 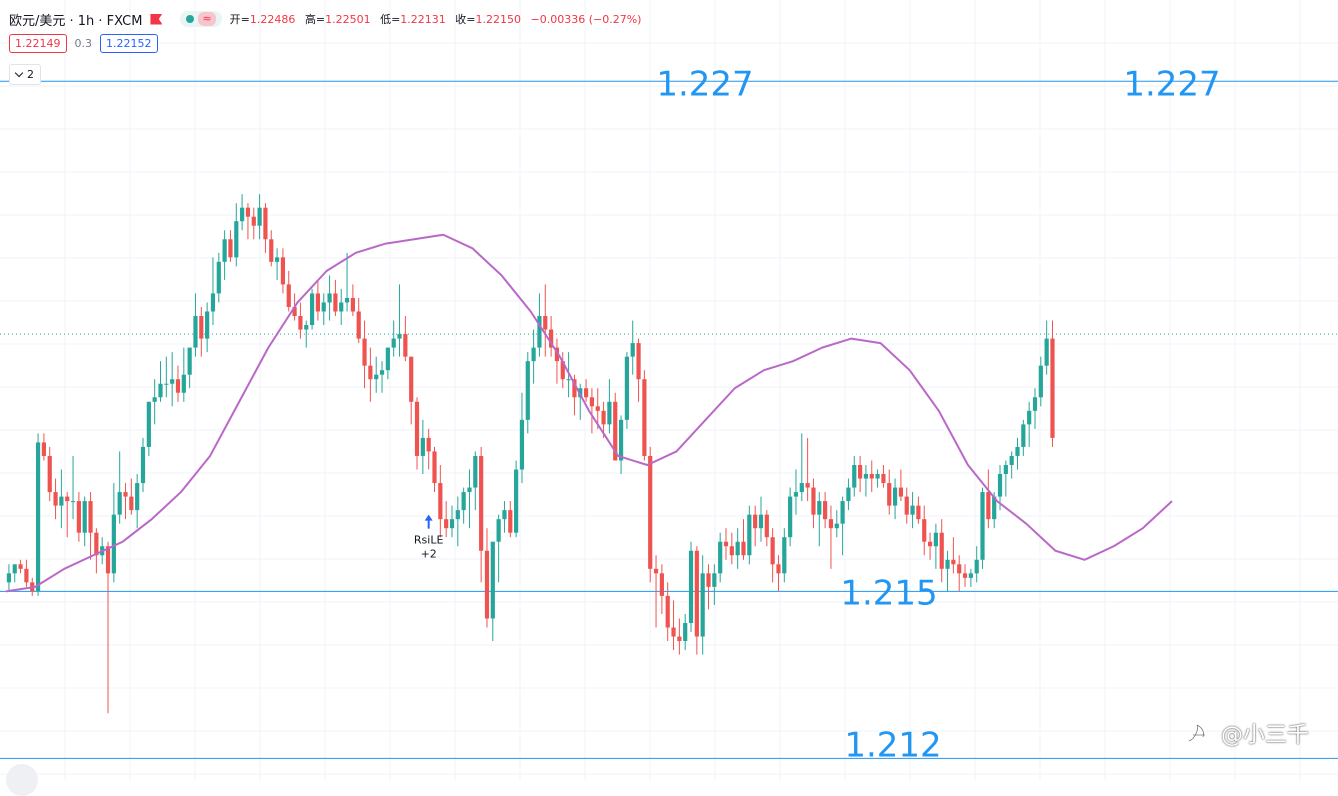 I want to click on low-value: 1.22131, so click(x=423, y=19).